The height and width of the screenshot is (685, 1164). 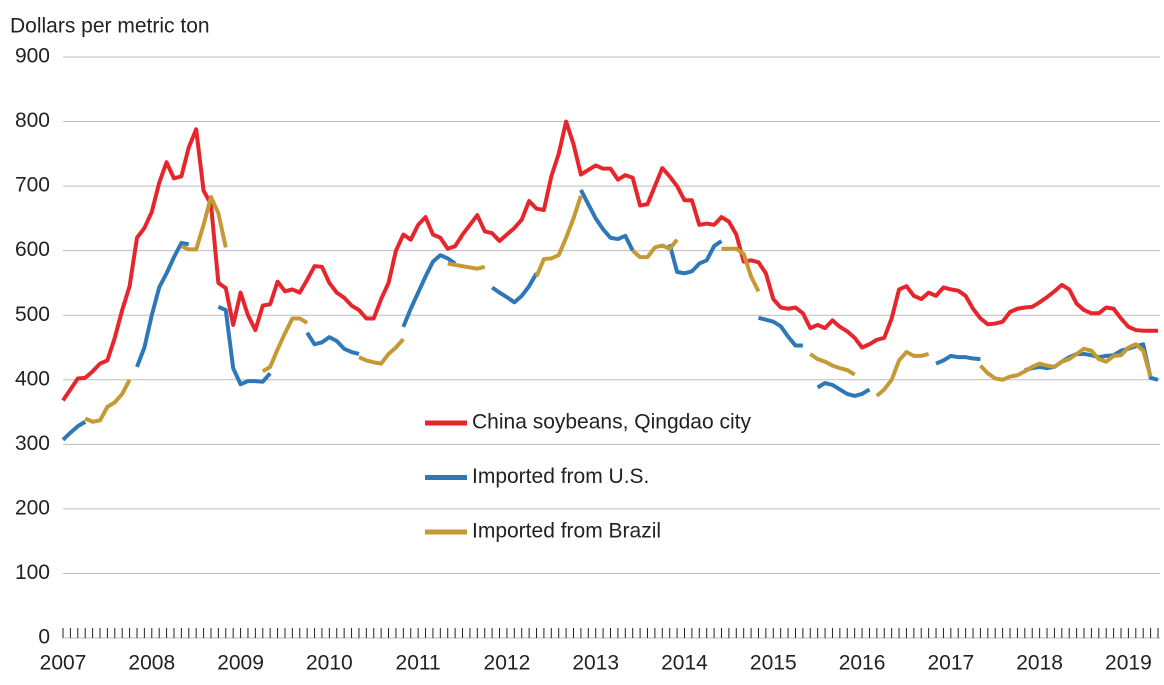 What do you see at coordinates (862, 663) in the screenshot?
I see `x-tick-label: 2016` at bounding box center [862, 663].